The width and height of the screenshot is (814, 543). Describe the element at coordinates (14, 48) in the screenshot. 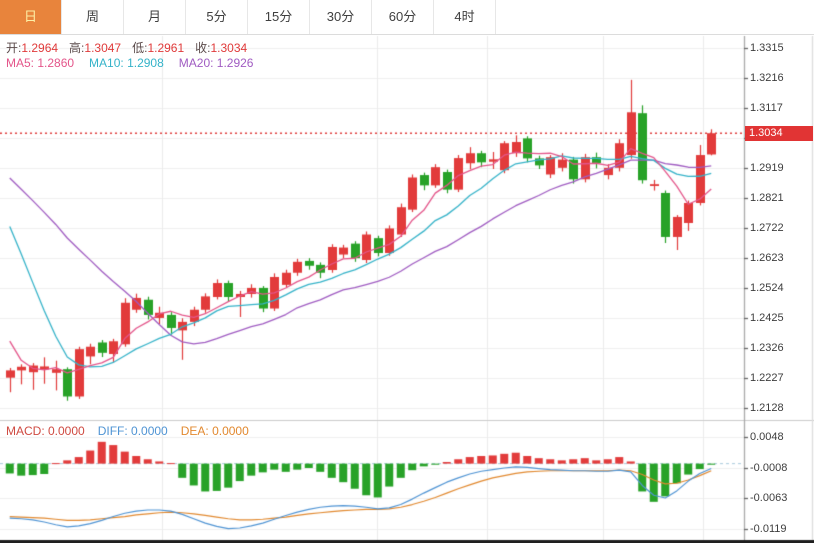

I see `open-label: 开:` at that location.